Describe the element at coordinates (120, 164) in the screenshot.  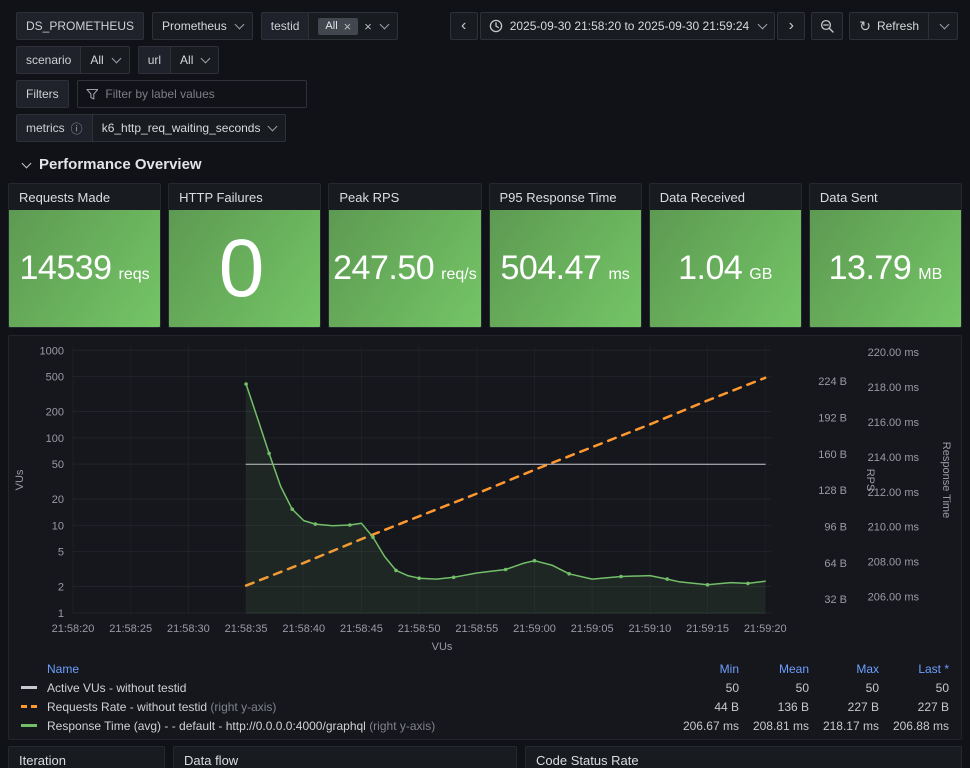
I see `section-title: Performance Overview` at that location.